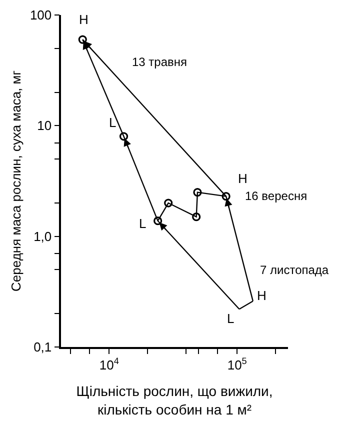 The image size is (339, 433). What do you see at coordinates (109, 364) in the screenshot?
I see `x-tick-label: 10$^{4}$` at bounding box center [109, 364].